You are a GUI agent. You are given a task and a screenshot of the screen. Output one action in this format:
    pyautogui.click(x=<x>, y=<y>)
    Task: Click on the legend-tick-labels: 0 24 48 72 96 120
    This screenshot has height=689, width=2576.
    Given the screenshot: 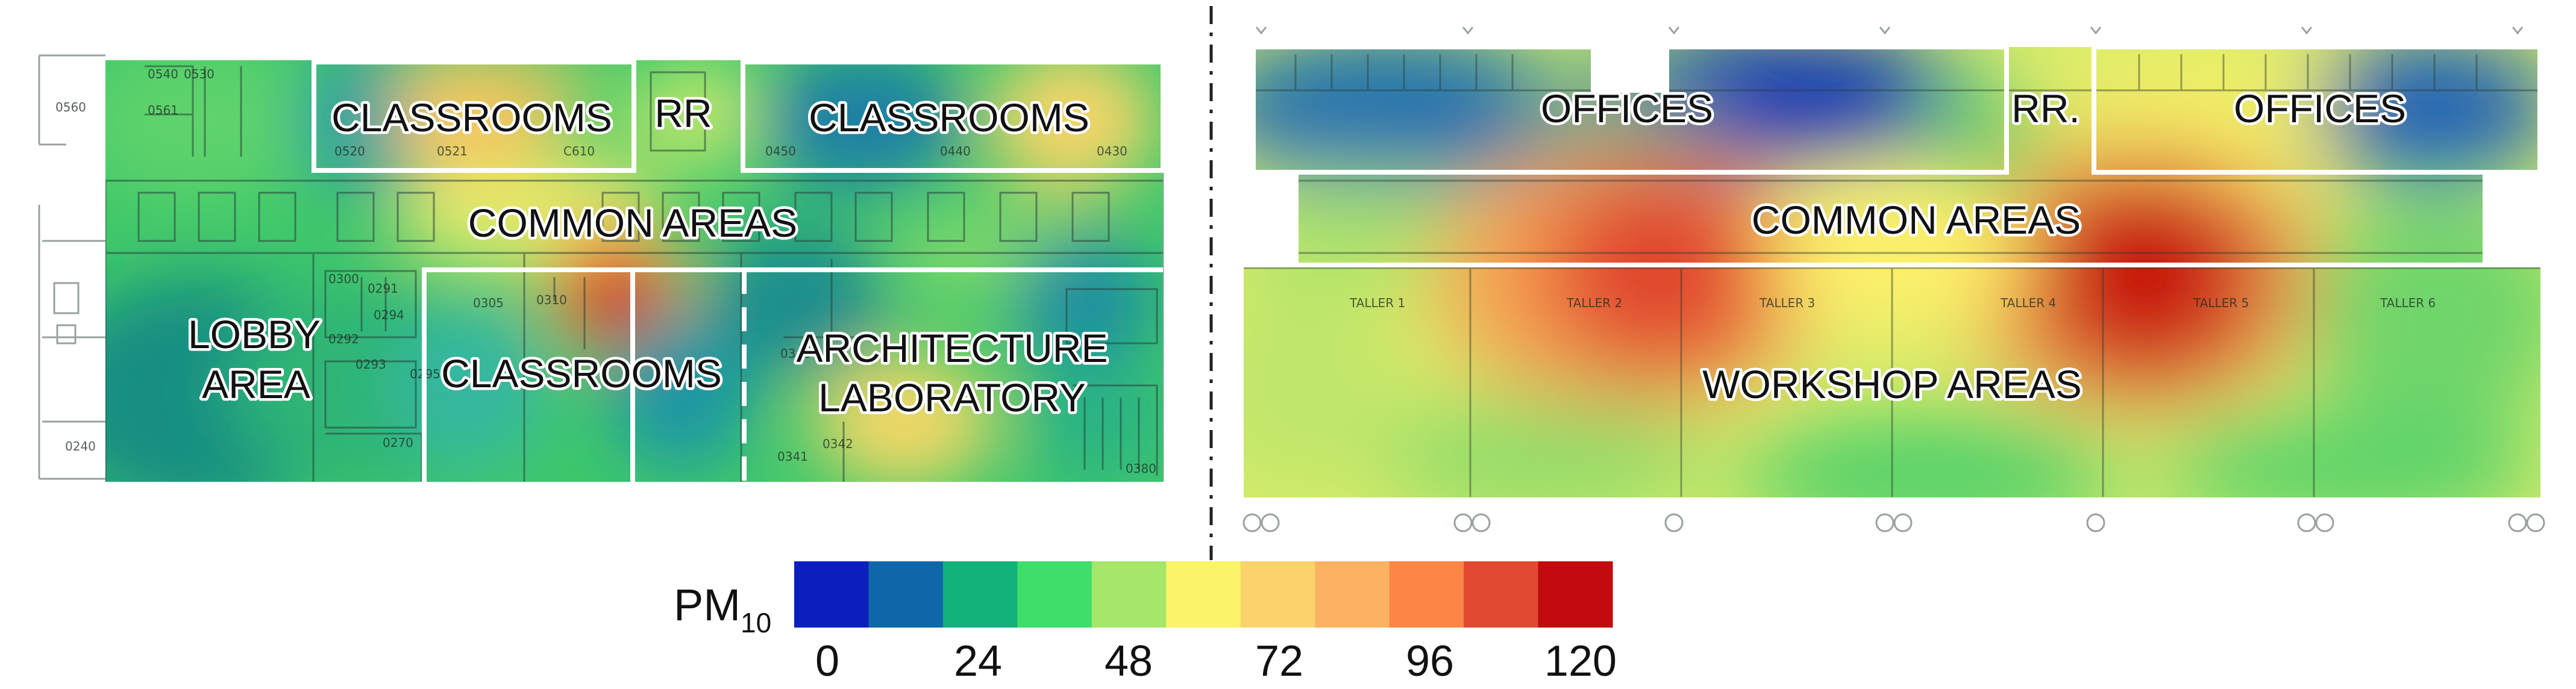 What is the action you would take?
    pyautogui.click(x=1216, y=661)
    